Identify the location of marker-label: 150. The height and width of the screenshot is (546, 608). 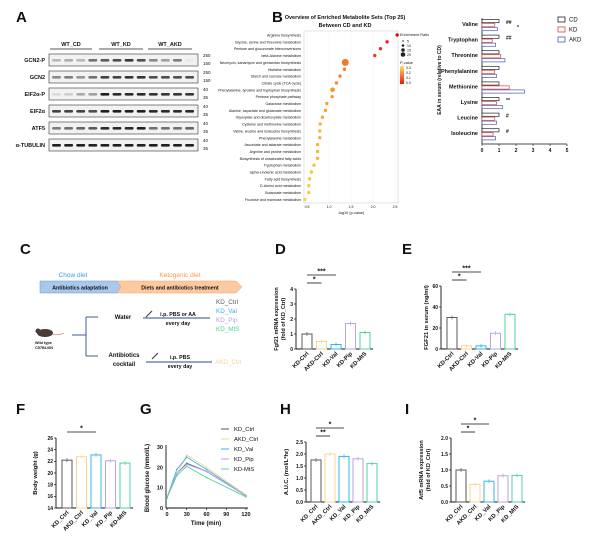
(207, 63).